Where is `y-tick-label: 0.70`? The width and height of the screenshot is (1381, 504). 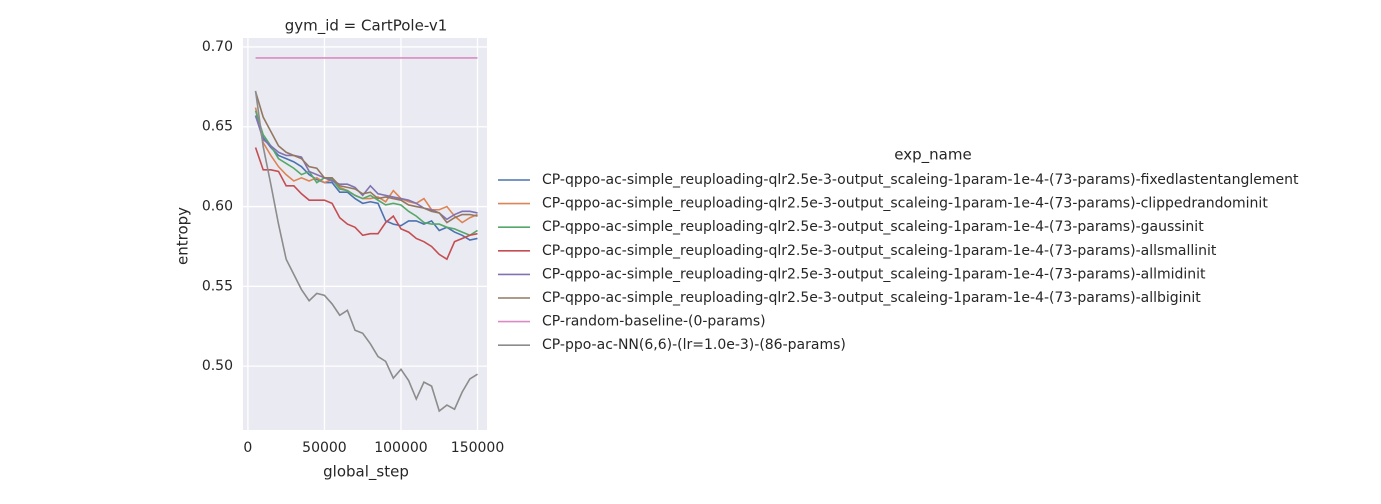
y-tick-label: 0.70 is located at coordinates (217, 47).